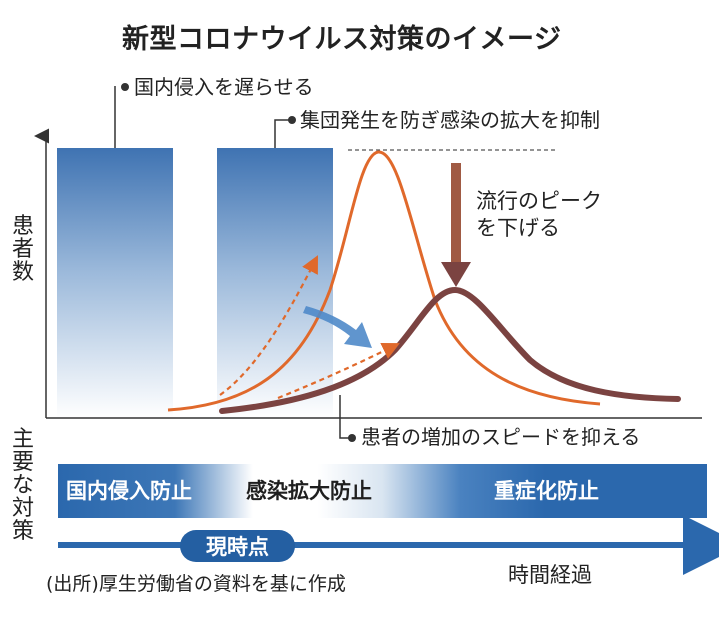 The height and width of the screenshot is (644, 719). I want to click on measures-label: 主 要 な 対 策, so click(23, 486).